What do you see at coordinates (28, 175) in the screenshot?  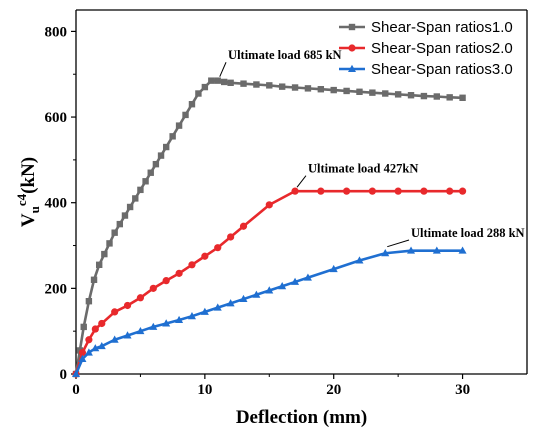 I see `y-axis-title-unit: (kN)` at bounding box center [28, 175].